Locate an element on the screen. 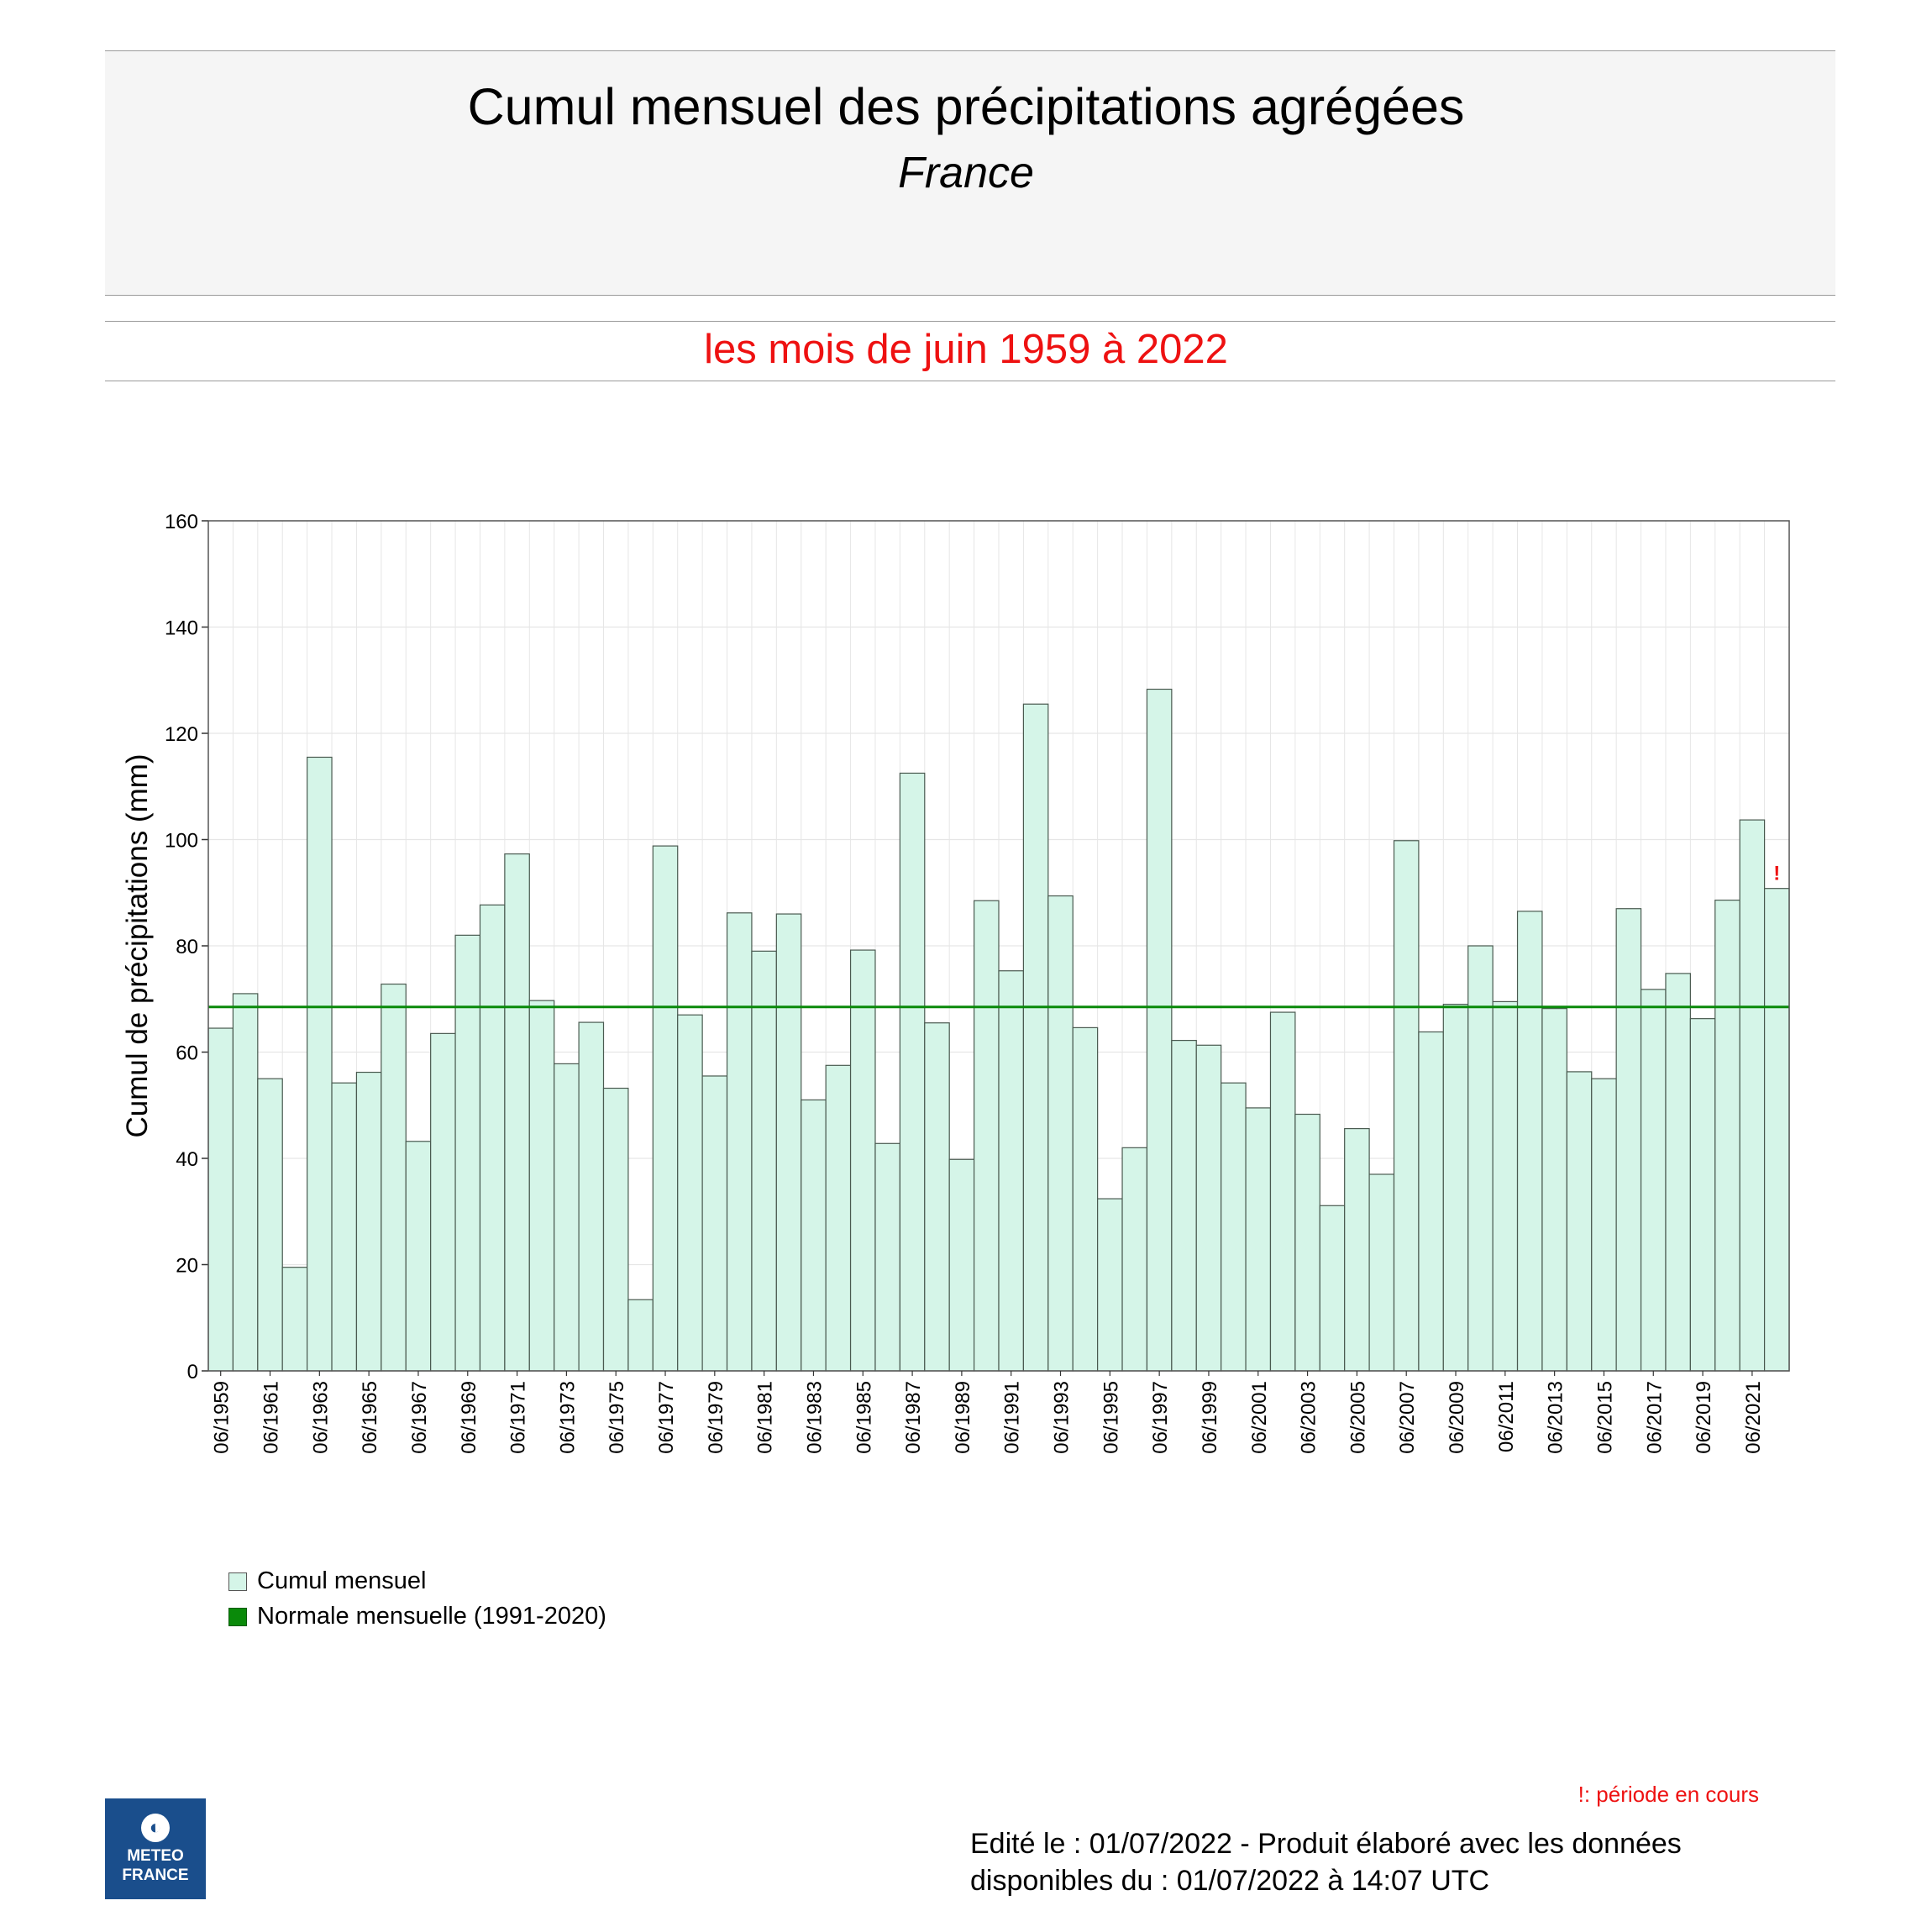 This screenshot has height=1932, width=1932. x-tick-label: 06/1975 is located at coordinates (617, 1417).